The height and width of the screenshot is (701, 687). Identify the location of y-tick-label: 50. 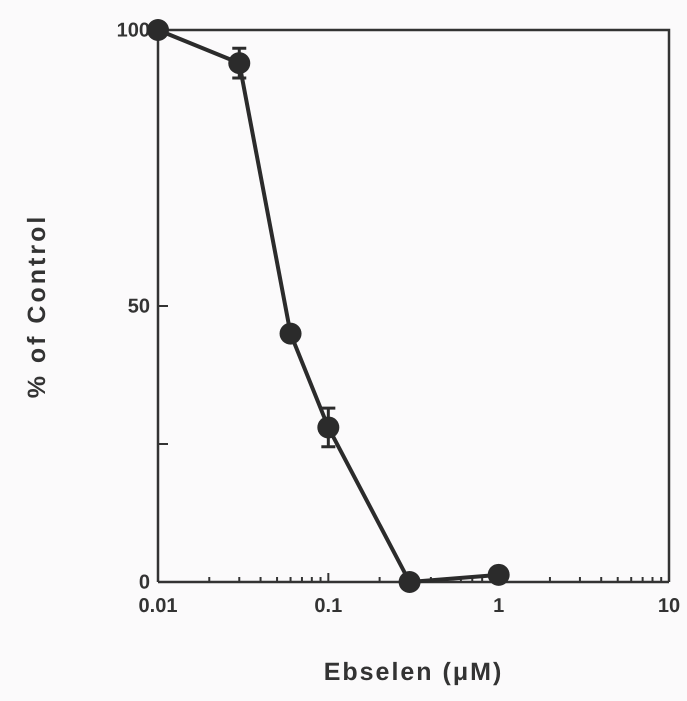
(139, 306).